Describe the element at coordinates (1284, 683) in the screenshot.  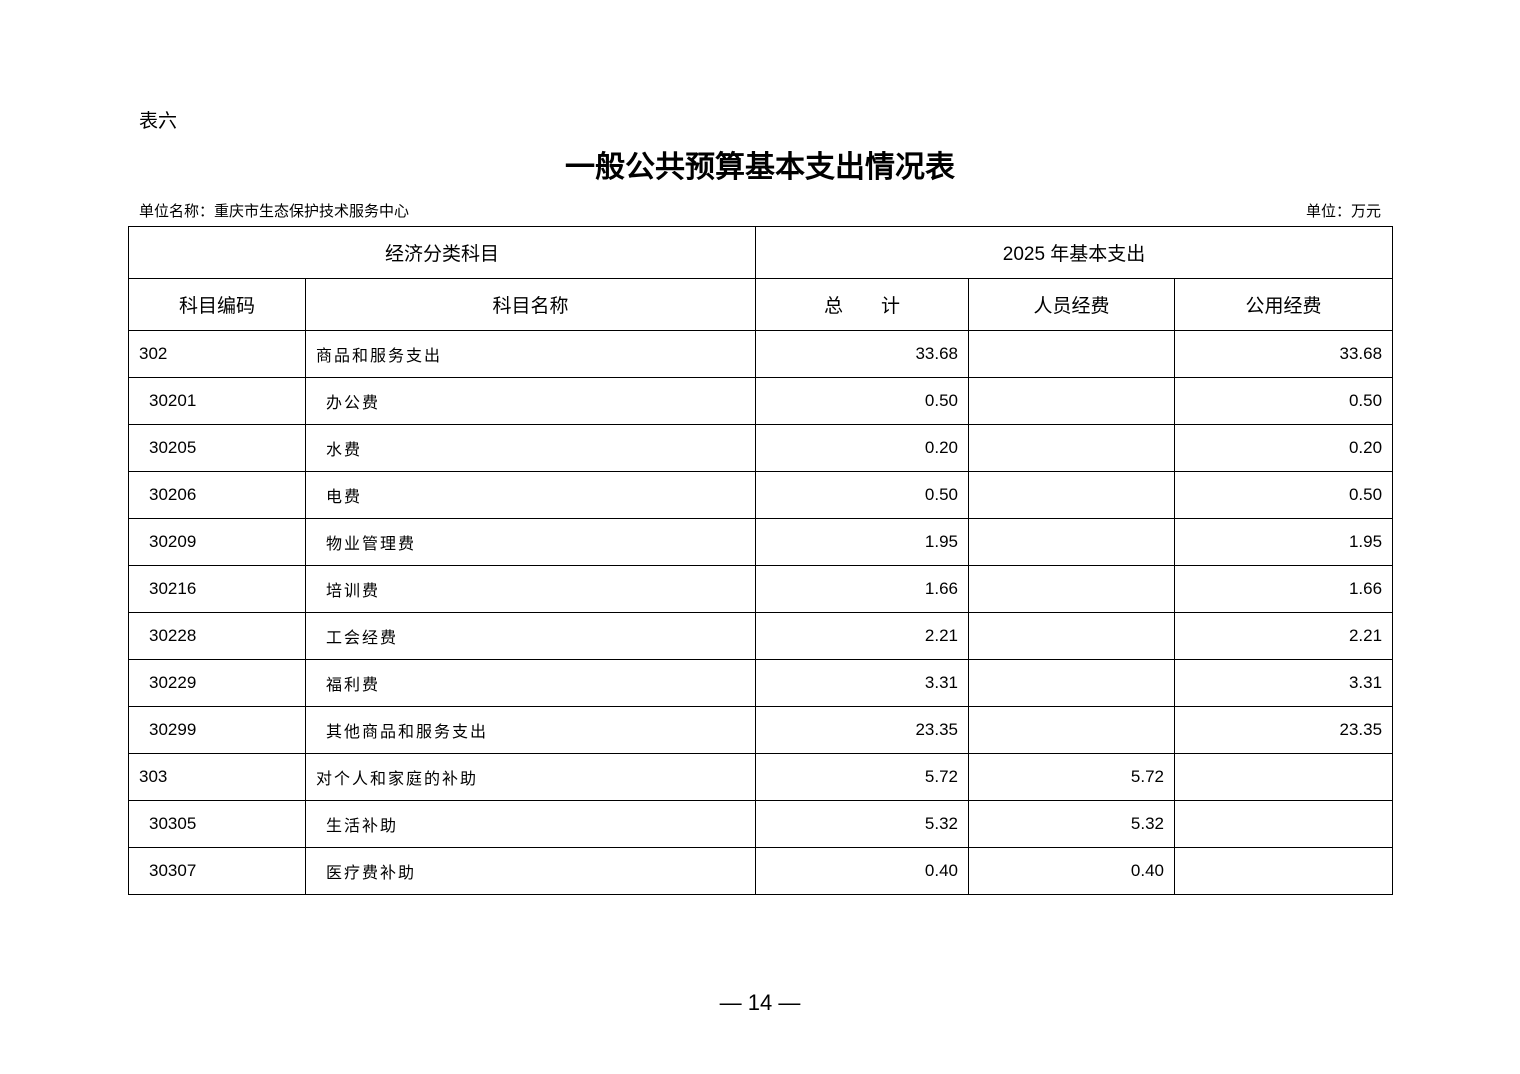
I see `cell-public: 3.31` at that location.